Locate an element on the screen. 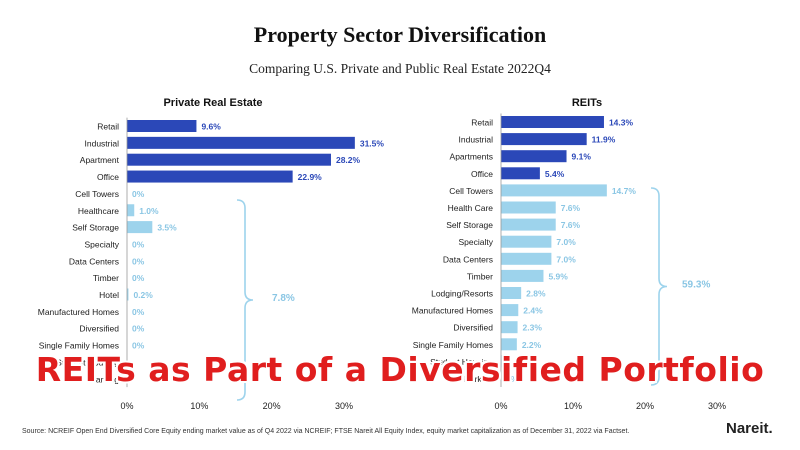 The width and height of the screenshot is (800, 450). data-label: 2.8% is located at coordinates (536, 294).